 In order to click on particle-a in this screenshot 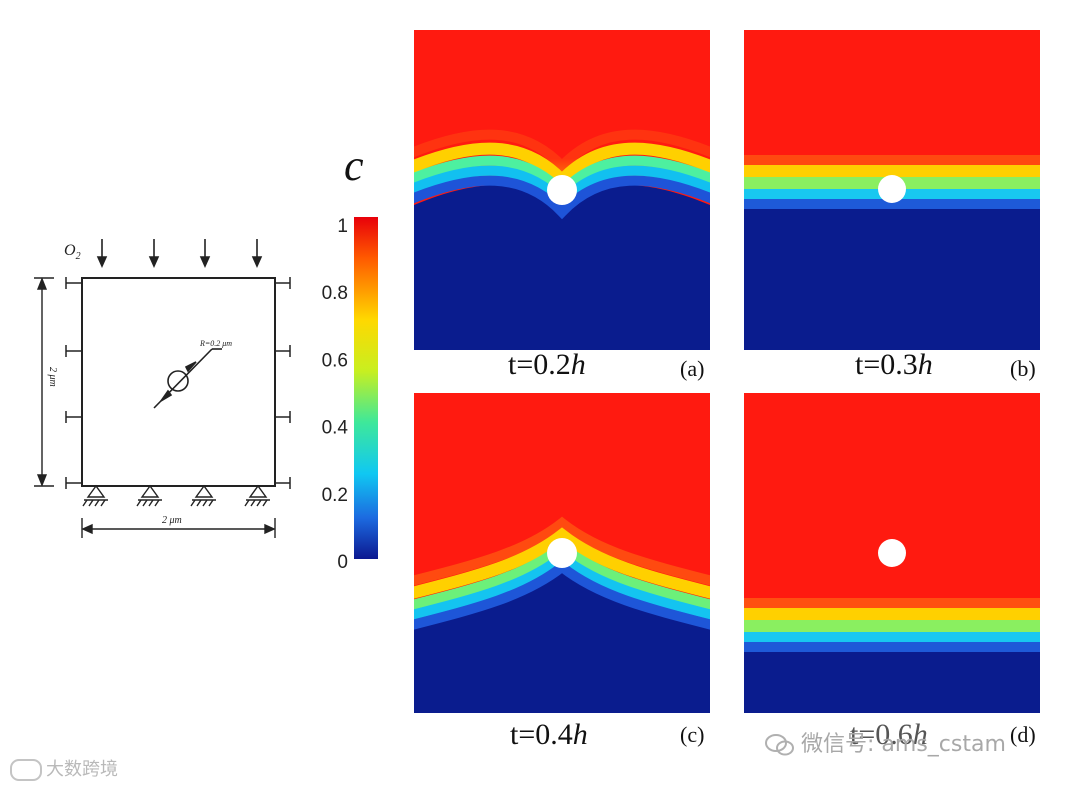, I will do `click(562, 190)`.